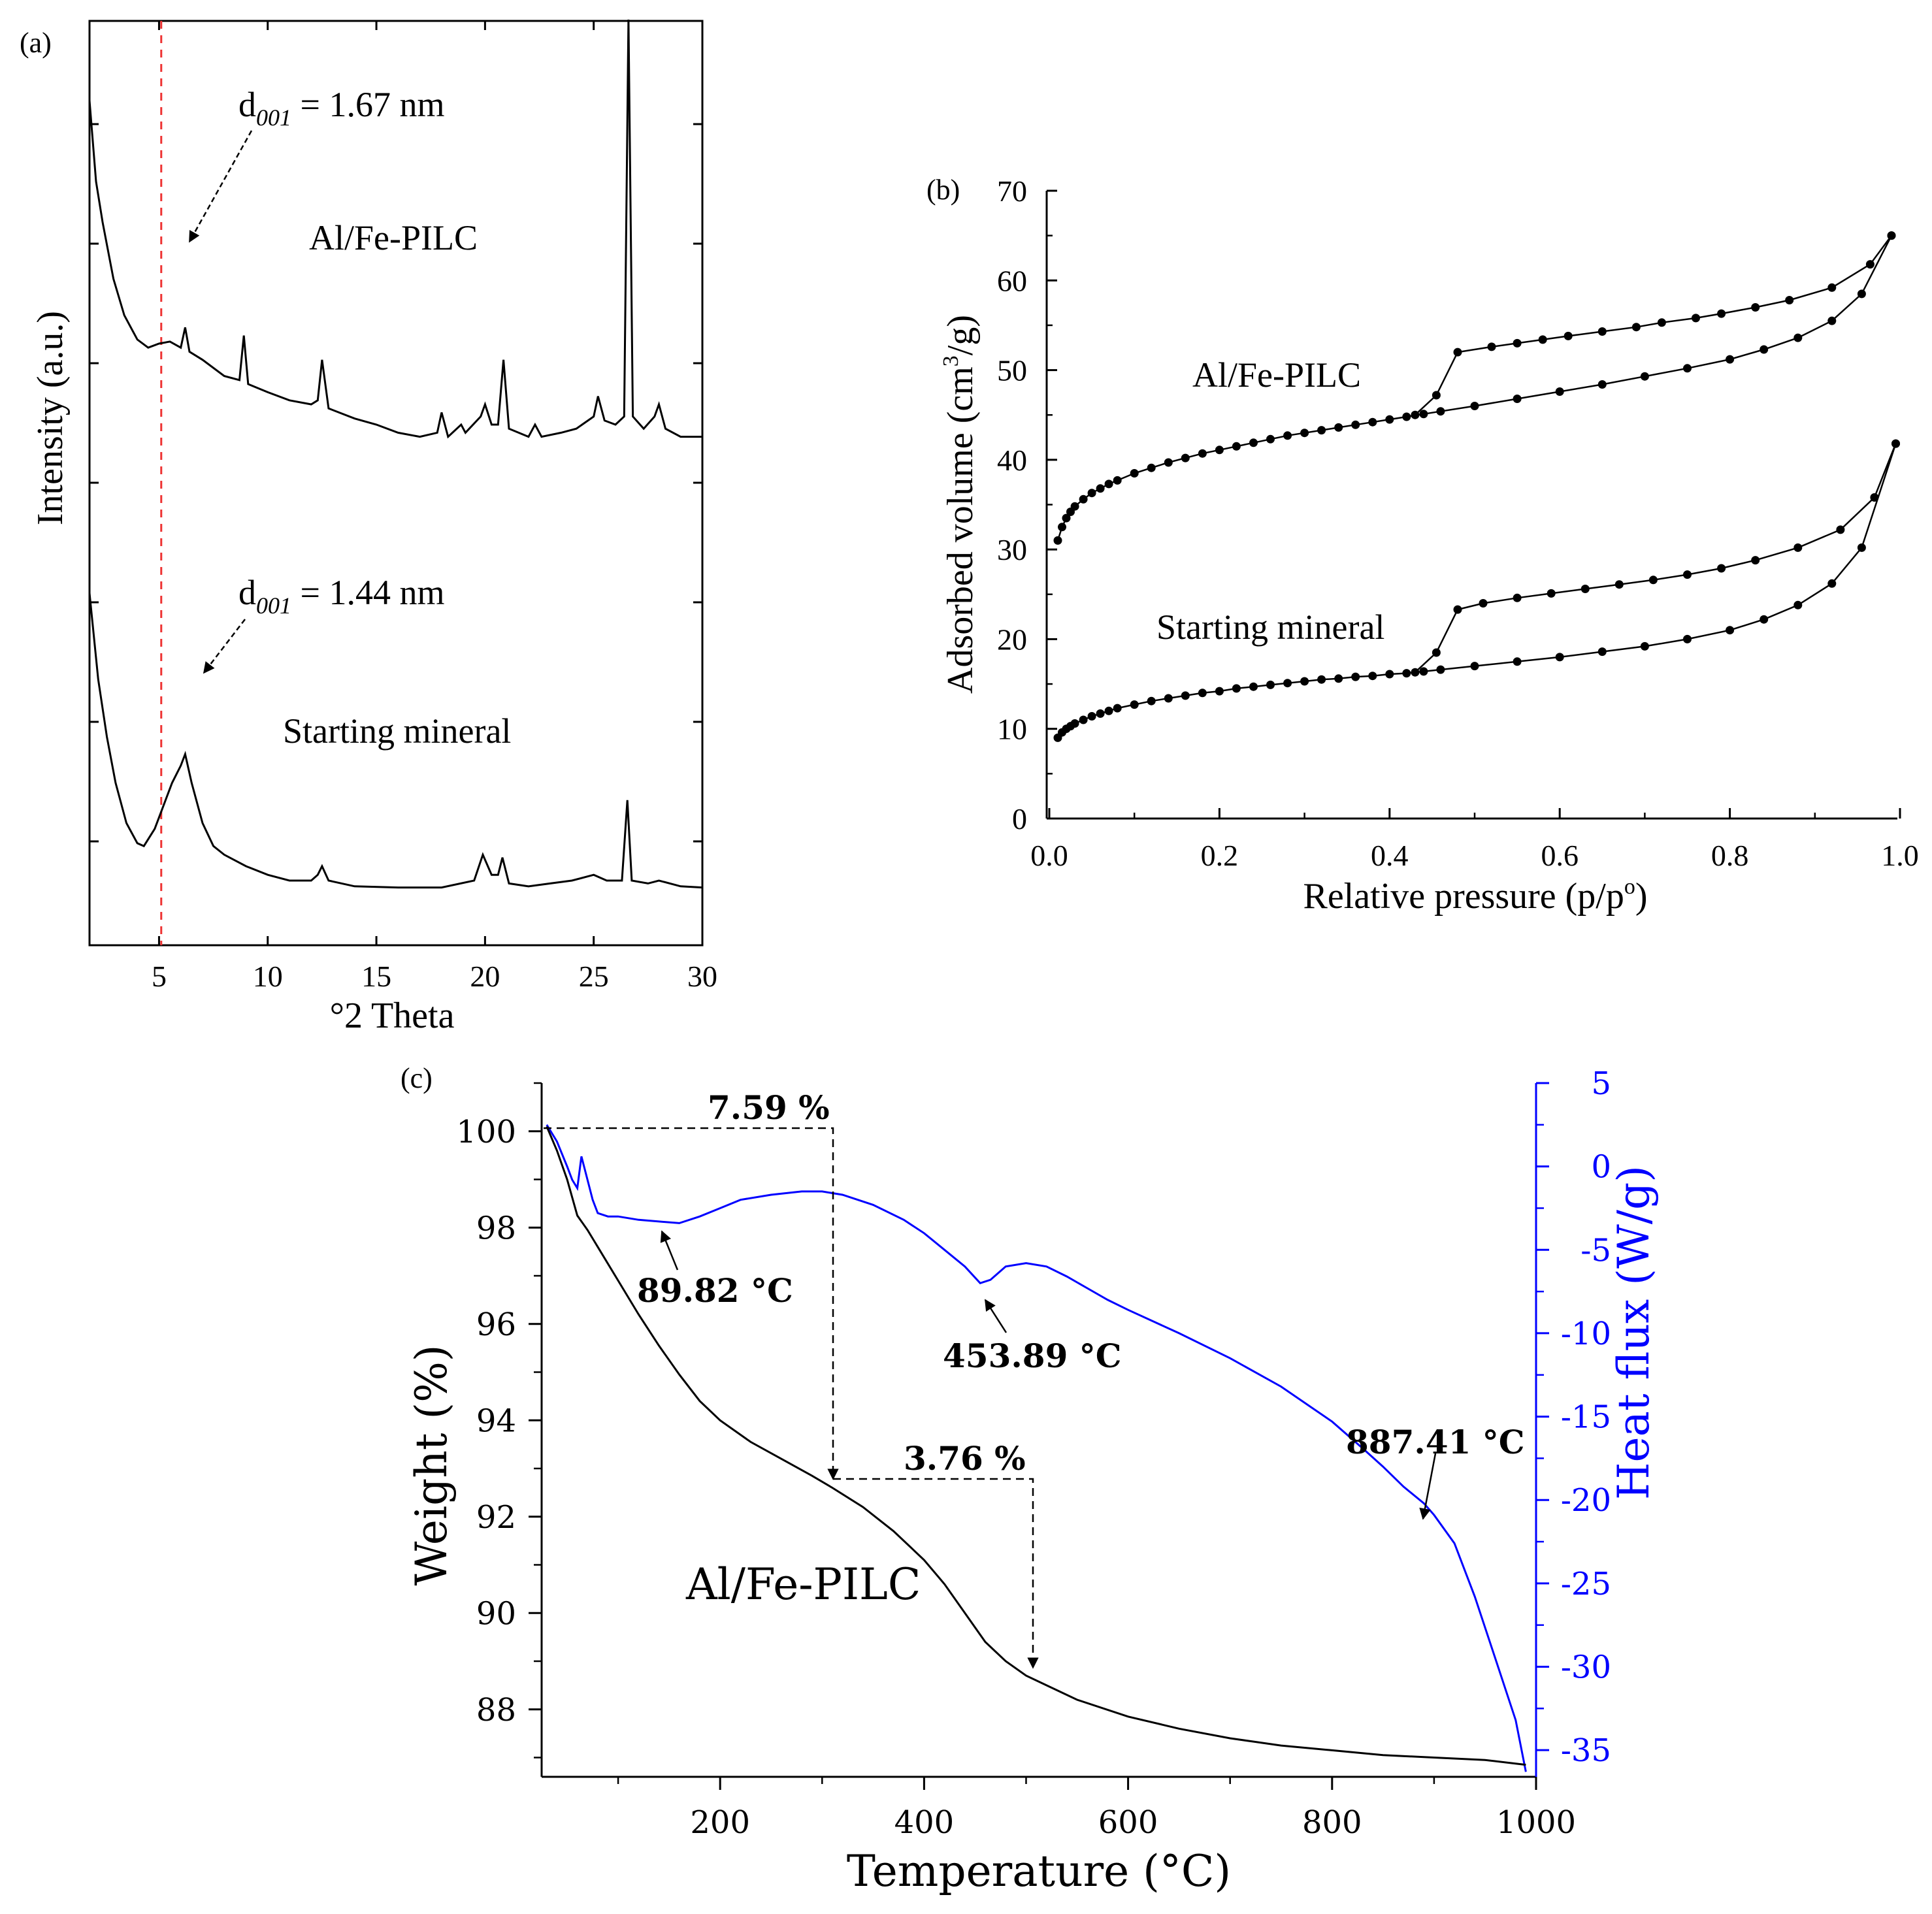 Image resolution: width=1932 pixels, height=1914 pixels. What do you see at coordinates (1032, 1356) in the screenshot?
I see `peak2-label: 453.89 °C` at bounding box center [1032, 1356].